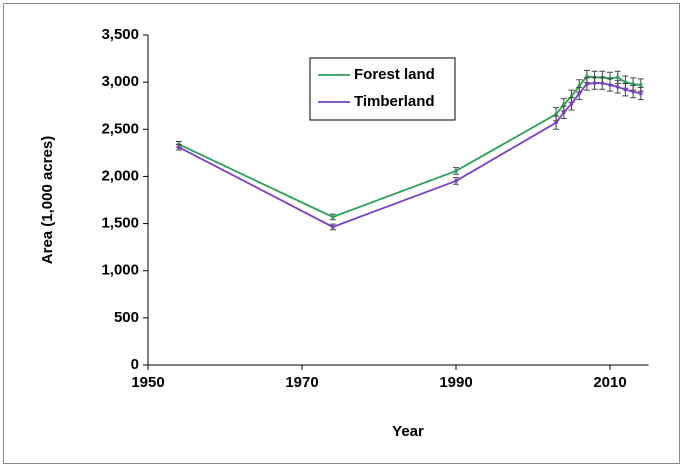 This screenshot has width=683, height=467. What do you see at coordinates (120, 223) in the screenshot?
I see `y-tick-label: 1,500` at bounding box center [120, 223].